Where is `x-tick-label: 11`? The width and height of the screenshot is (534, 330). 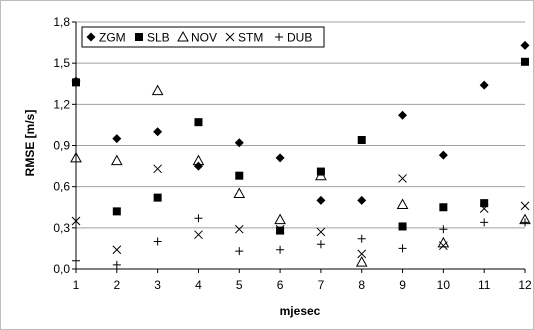 x-tick-label: 11 is located at coordinates (484, 285).